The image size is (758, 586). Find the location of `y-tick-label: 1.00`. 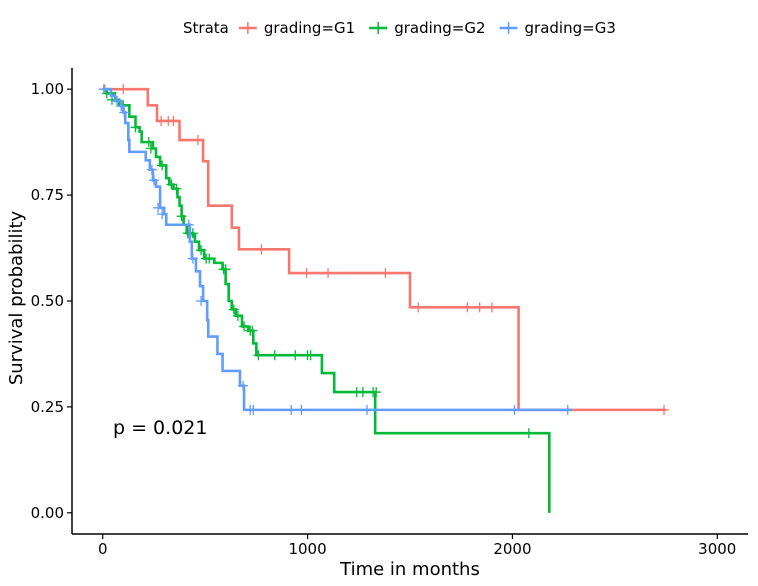

y-tick-label: 1.00 is located at coordinates (47, 89).